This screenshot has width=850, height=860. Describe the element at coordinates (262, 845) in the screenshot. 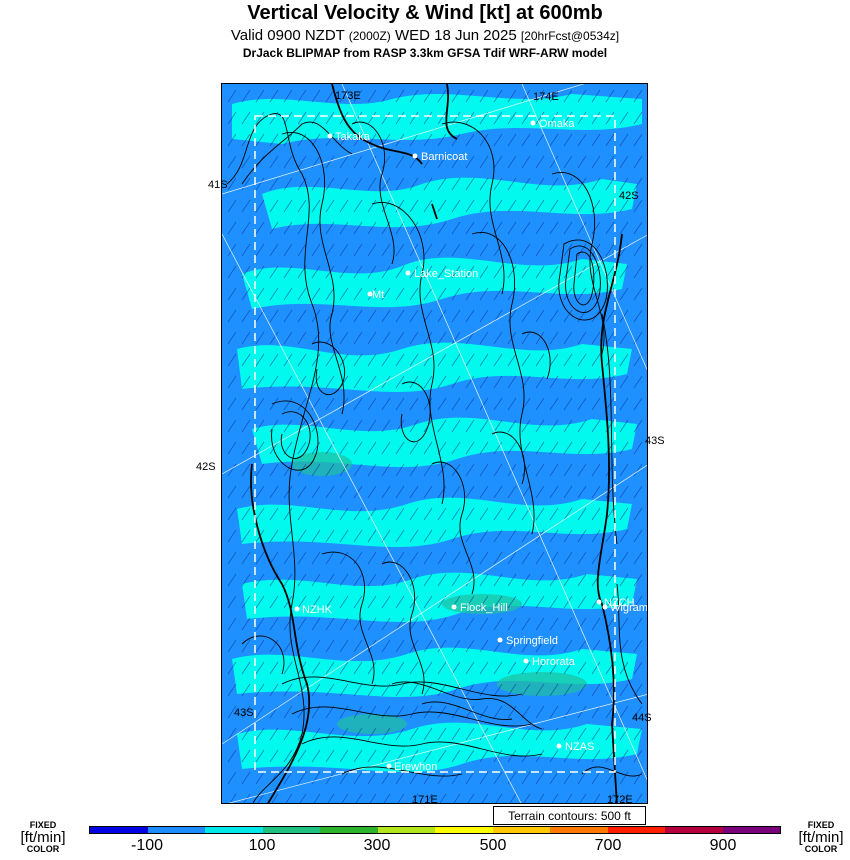

I see `scale-tick: 100` at that location.